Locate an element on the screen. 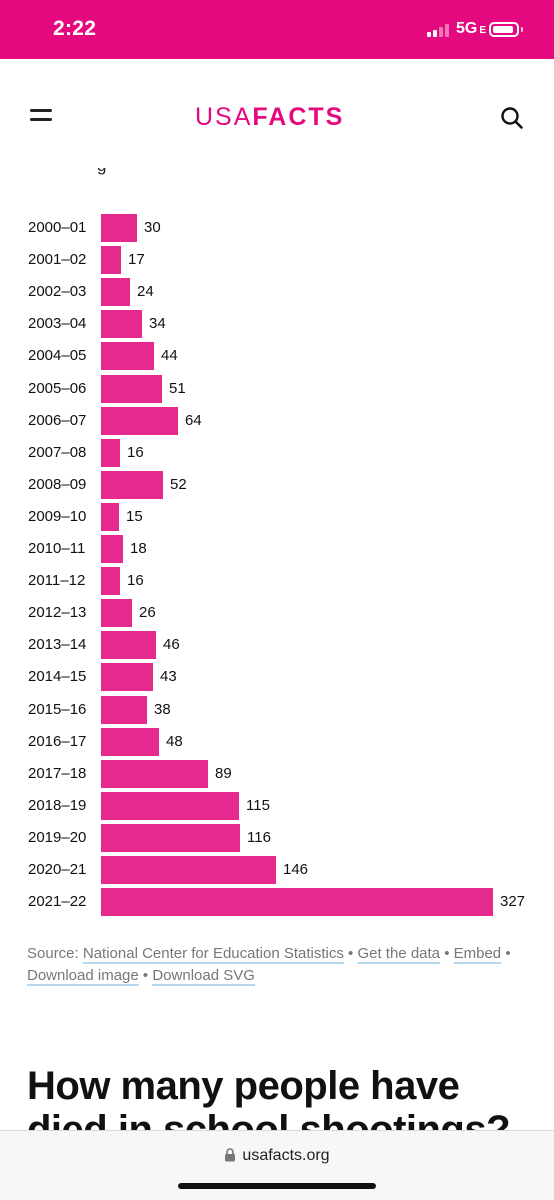 This screenshot has width=554, height=1200. category-label: 2017–18 is located at coordinates (57, 773).